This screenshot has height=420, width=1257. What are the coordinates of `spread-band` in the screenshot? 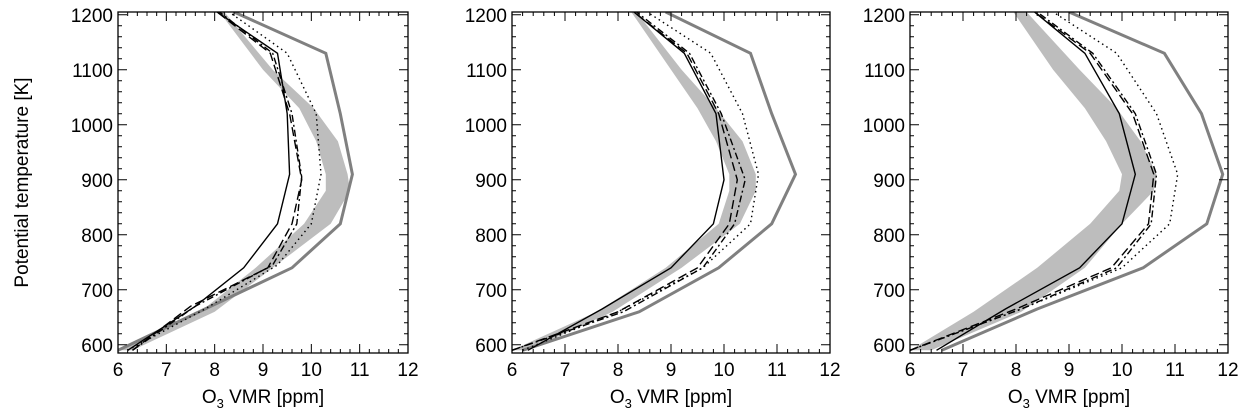 It's located at (234, 181).